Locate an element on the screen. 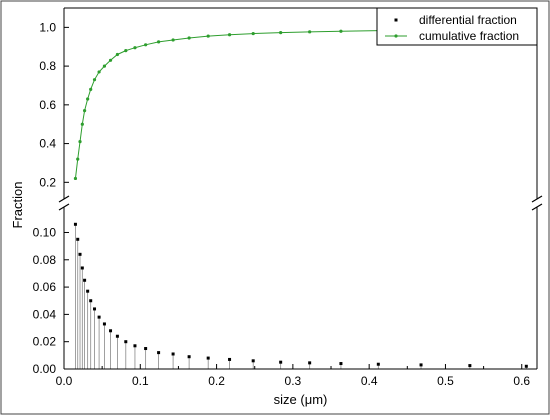 Image resolution: width=550 pixels, height=420 pixels. legend-box is located at coordinates (457, 26).